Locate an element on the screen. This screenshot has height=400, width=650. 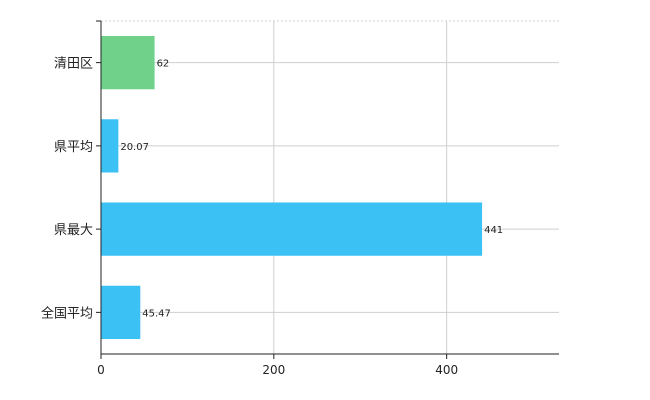
category-label: 県最大 is located at coordinates (73, 230).